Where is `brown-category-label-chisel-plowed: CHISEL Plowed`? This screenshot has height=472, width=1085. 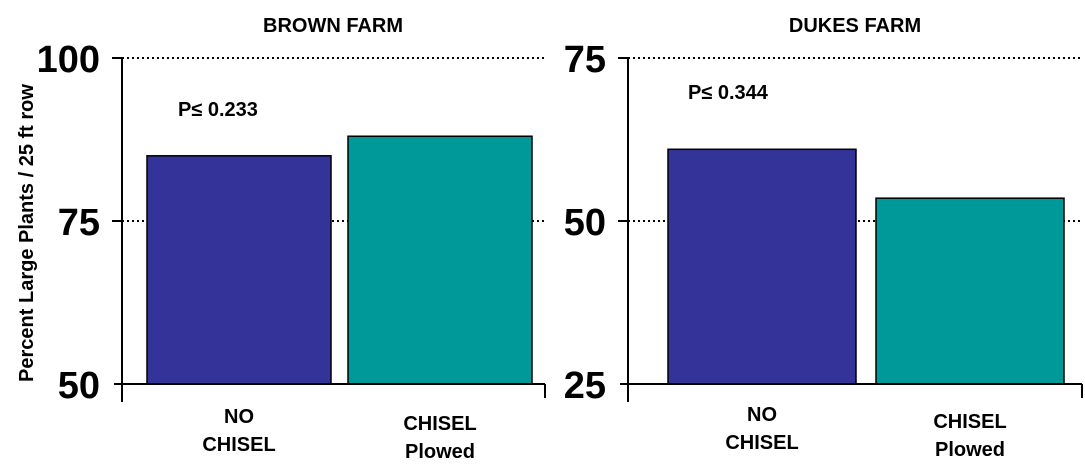 brown-category-label-chisel-plowed: CHISEL Plowed is located at coordinates (439, 438).